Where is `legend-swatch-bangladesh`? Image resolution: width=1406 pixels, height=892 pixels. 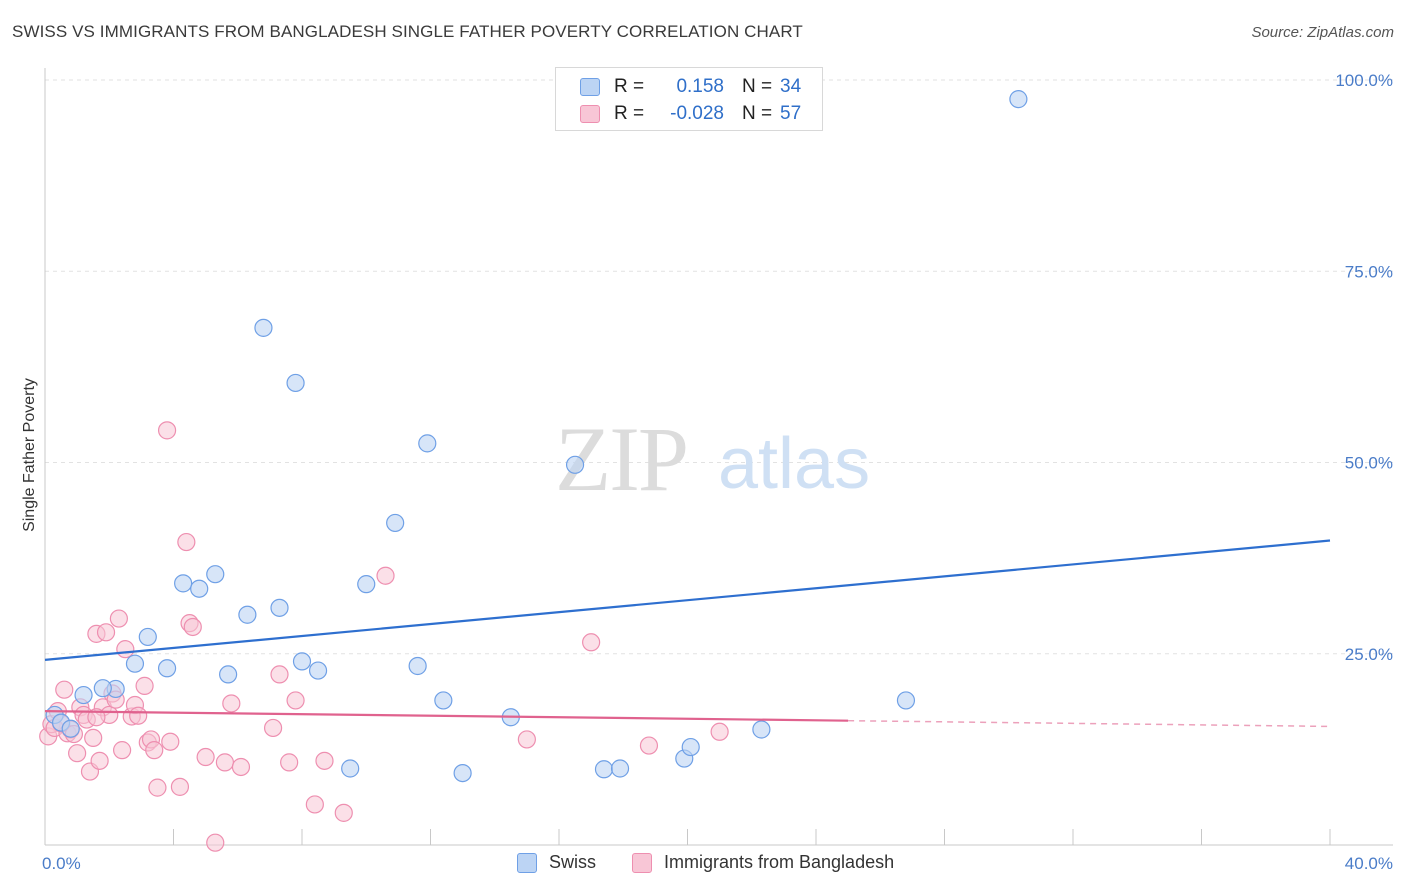
legend-swatch-bangladesh is located at coordinates (590, 114).